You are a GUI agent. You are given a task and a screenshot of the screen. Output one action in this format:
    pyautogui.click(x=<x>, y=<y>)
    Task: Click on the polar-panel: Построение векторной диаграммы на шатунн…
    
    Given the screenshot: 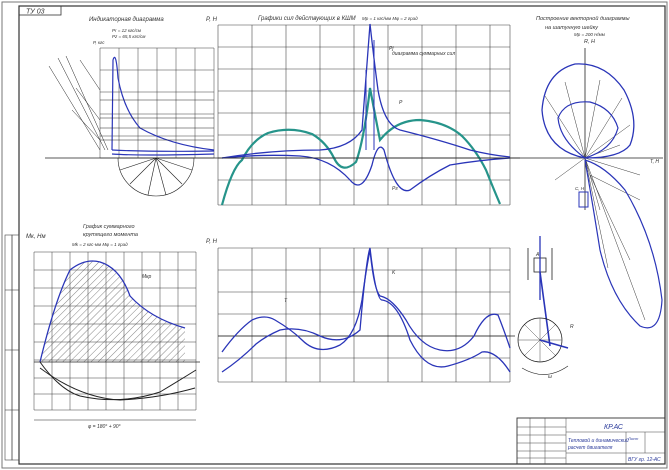 What is the action you would take?
    pyautogui.click(x=591, y=172)
    